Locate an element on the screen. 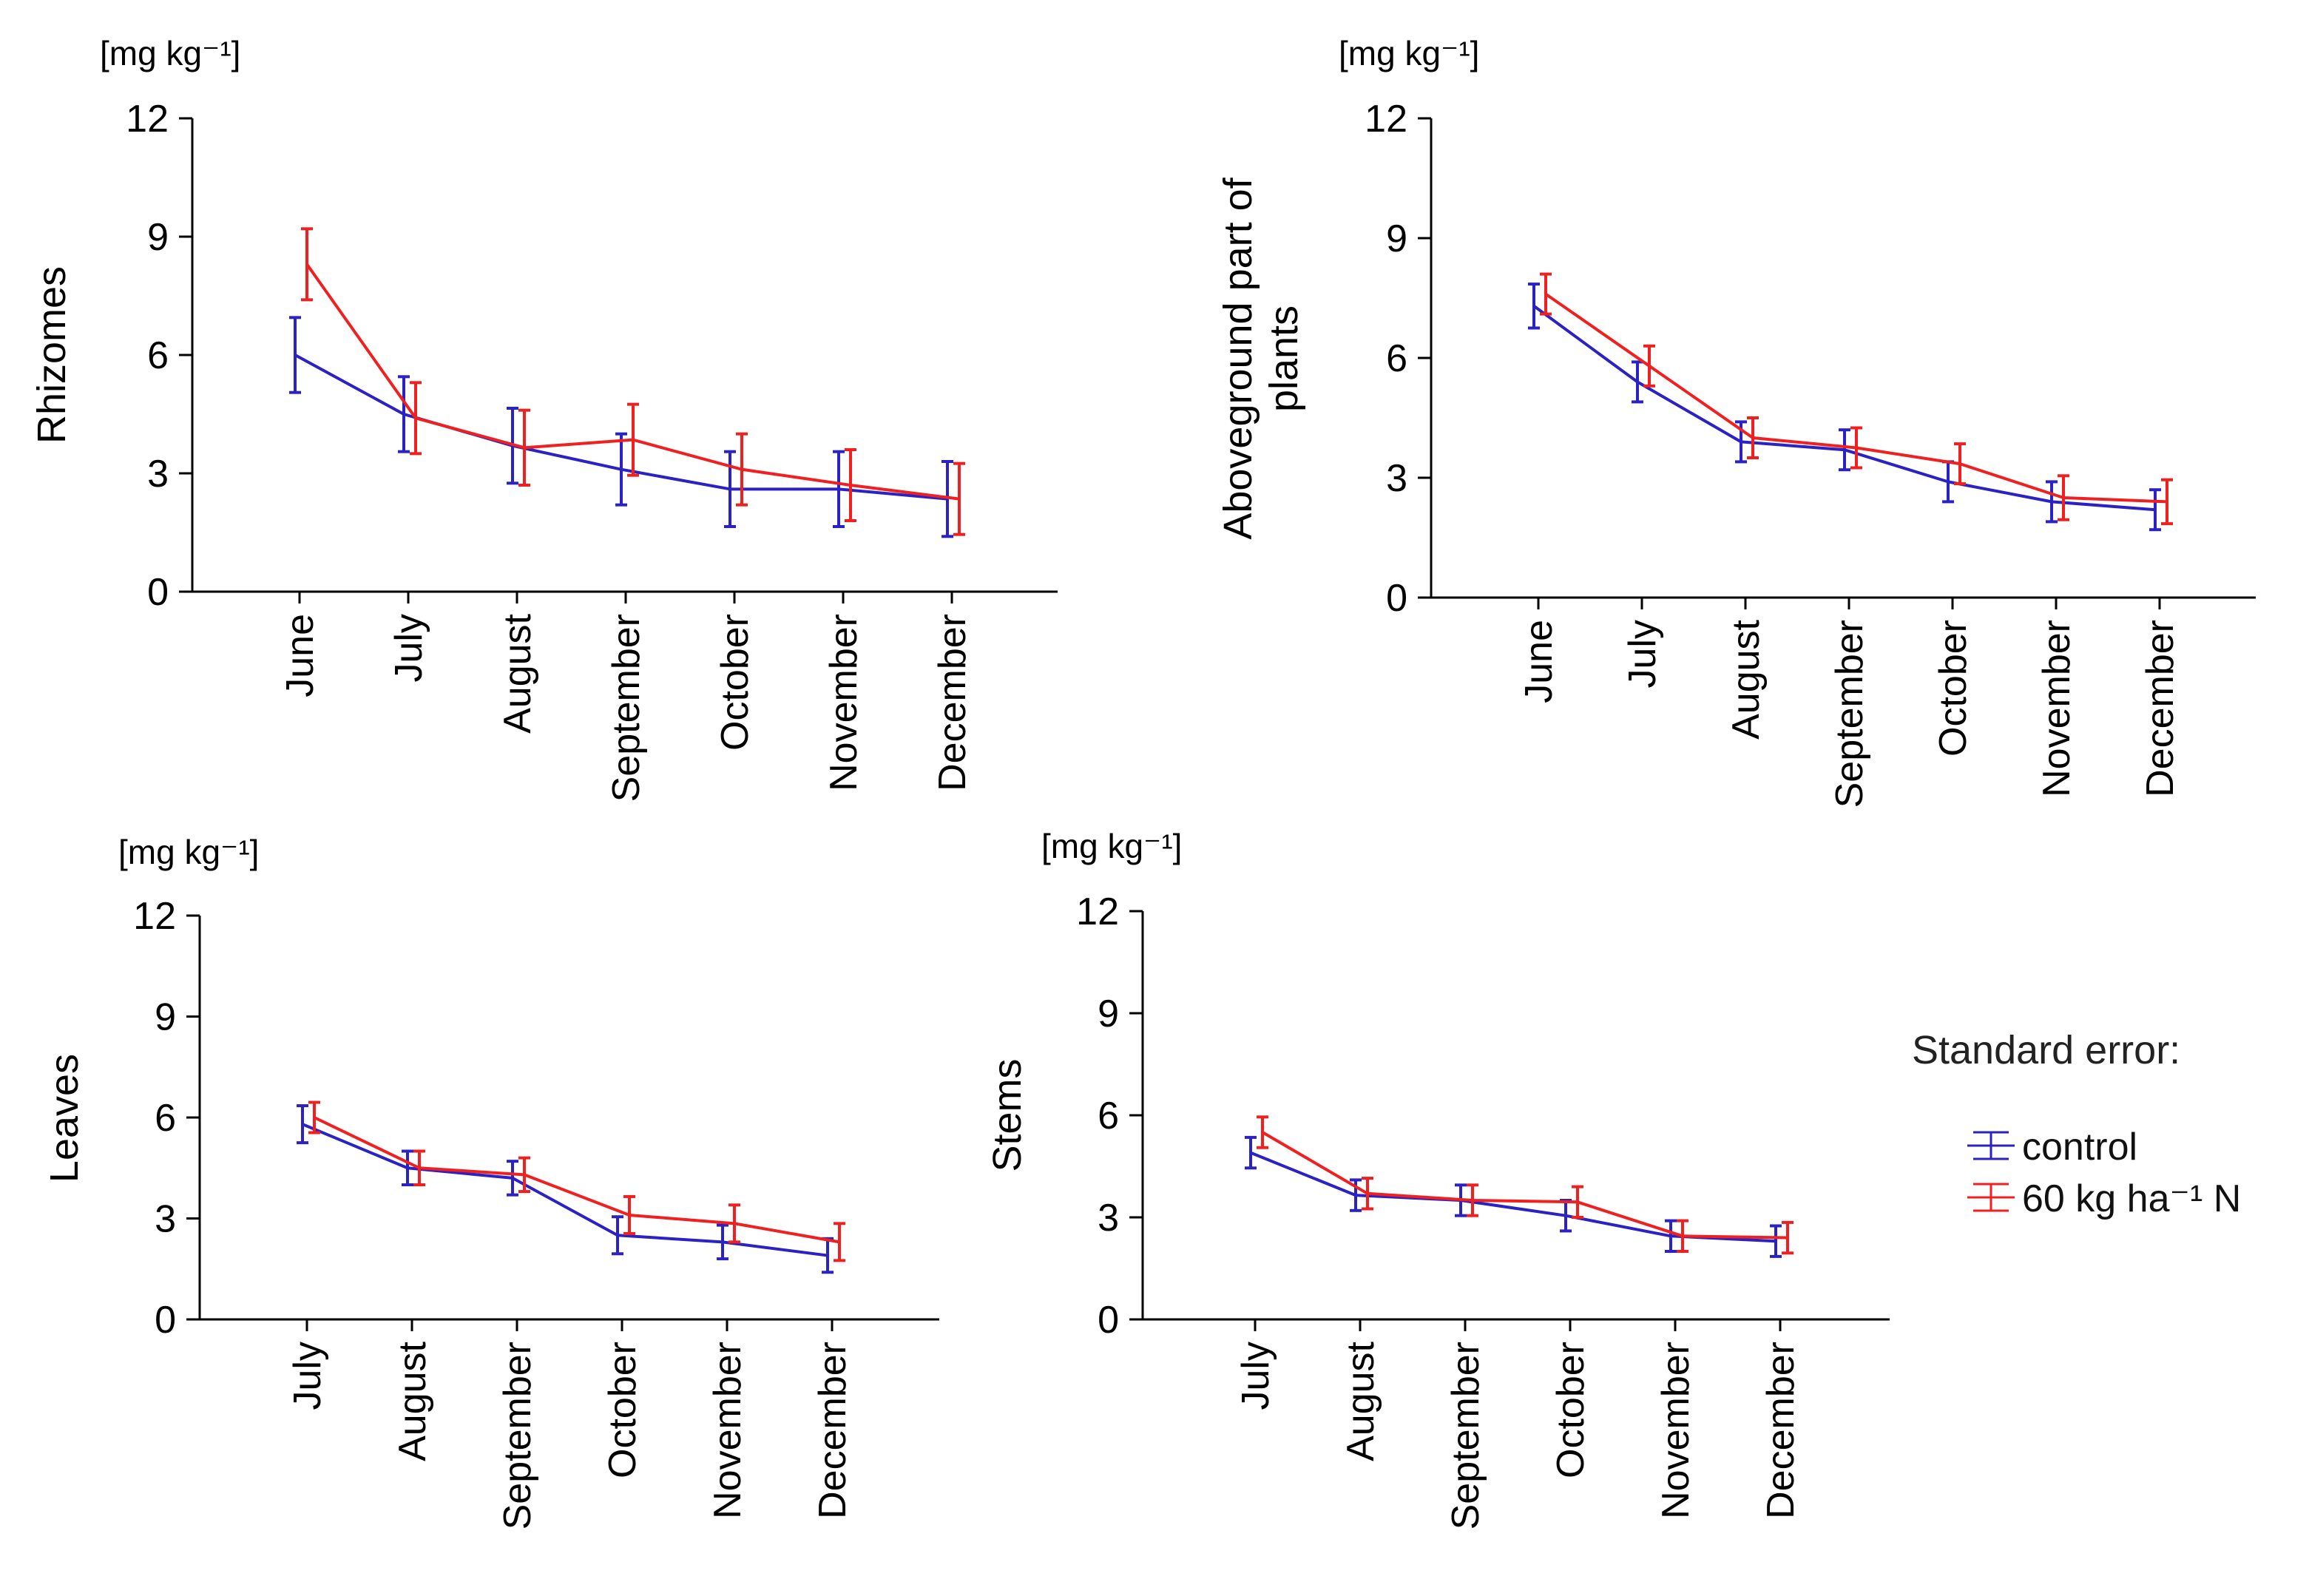 This screenshot has width=2309, height=1596. aboveground-part-of-plants-y-axis-label-line: Aboveground part of is located at coordinates (1238, 358).